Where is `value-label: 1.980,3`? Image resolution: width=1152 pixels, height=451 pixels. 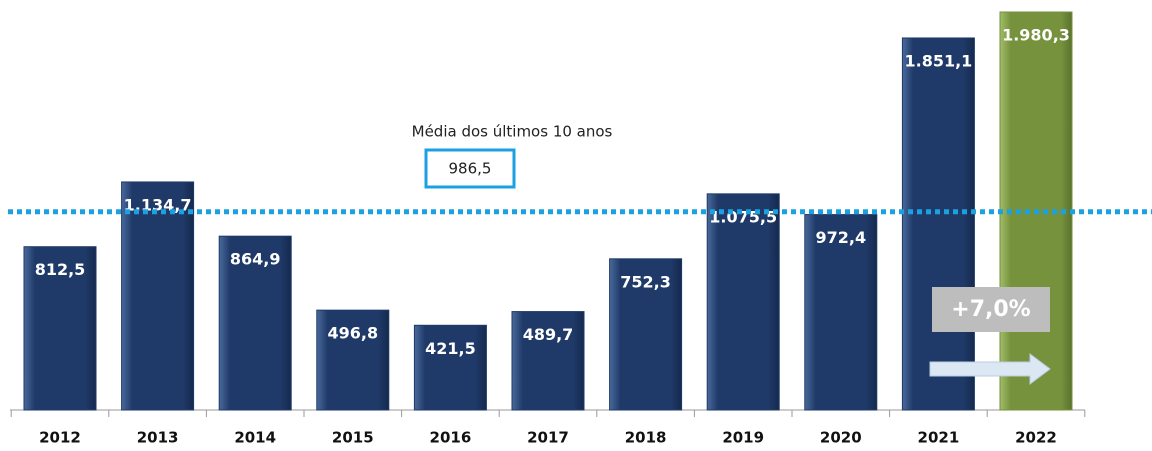 value-label: 1.980,3 is located at coordinates (1036, 35).